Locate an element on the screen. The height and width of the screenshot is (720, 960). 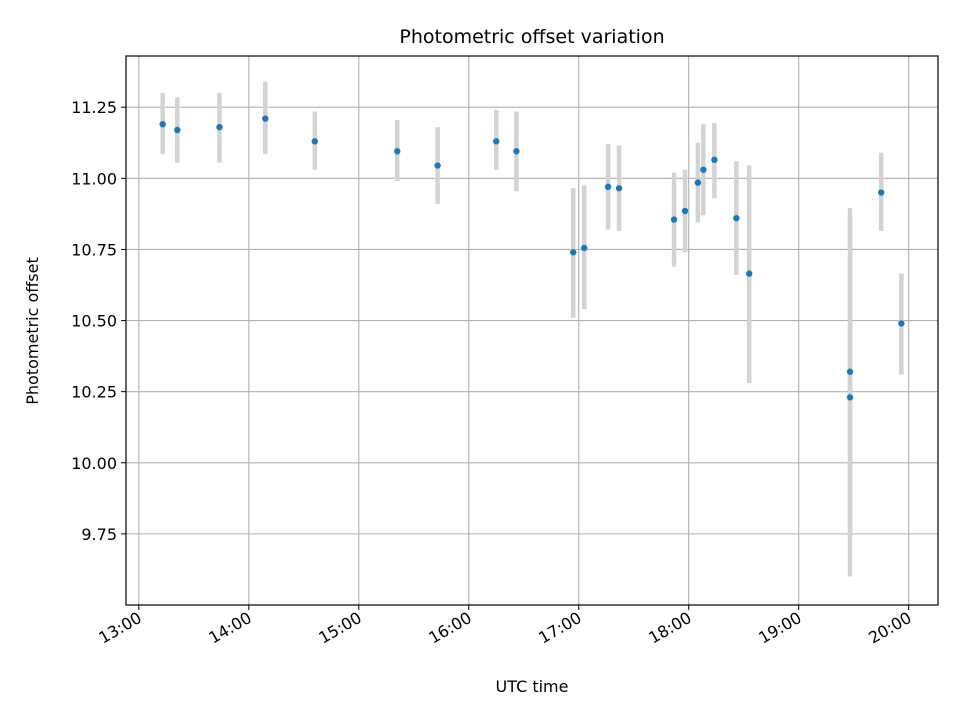
y-tick-label: 10.00 is located at coordinates (94, 463).